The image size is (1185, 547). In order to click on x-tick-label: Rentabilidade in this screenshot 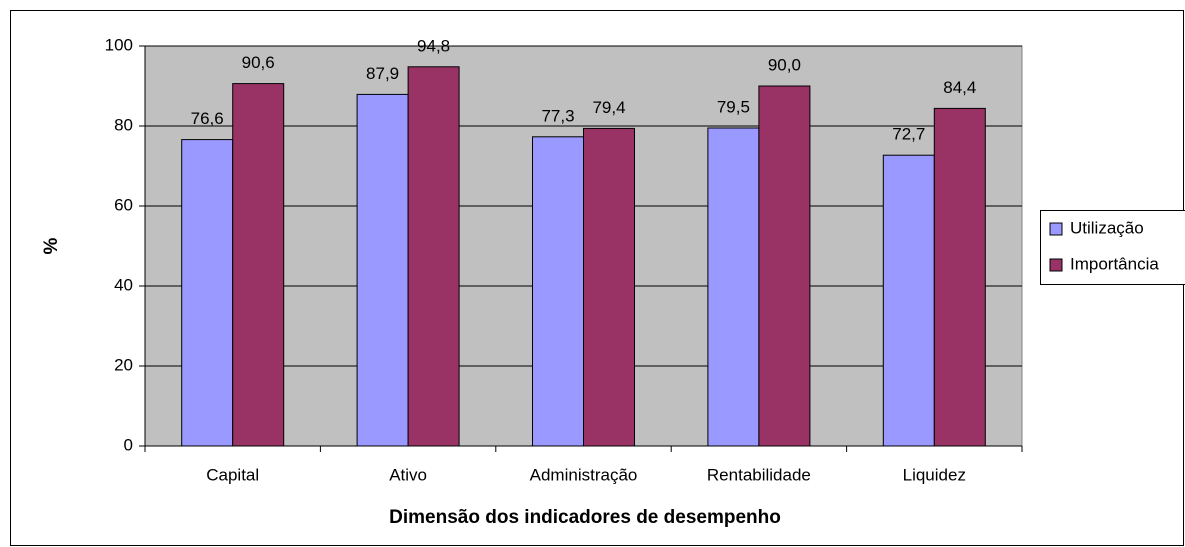, I will do `click(759, 474)`.